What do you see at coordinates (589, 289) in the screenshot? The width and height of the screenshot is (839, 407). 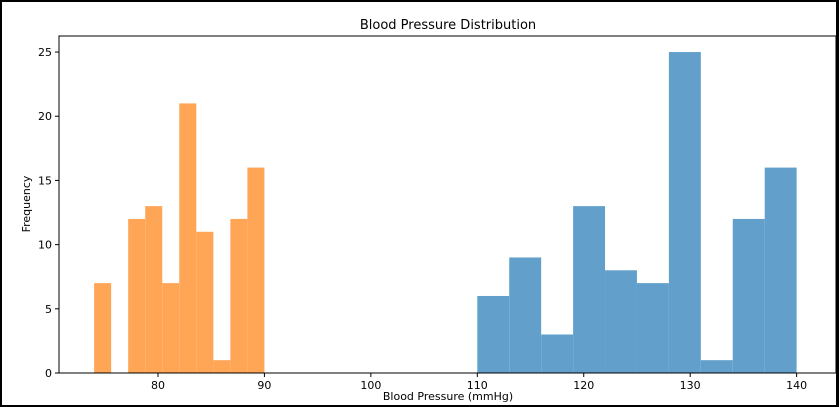 I see `histogram-bar-series2-bin4` at bounding box center [589, 289].